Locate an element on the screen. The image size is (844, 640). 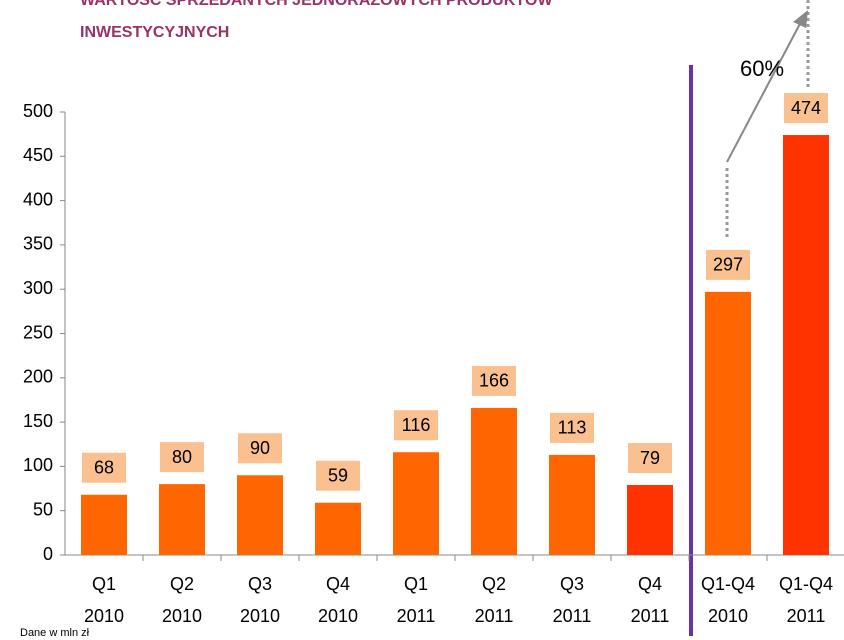
y-tick-label: 0 is located at coordinates (48, 554).